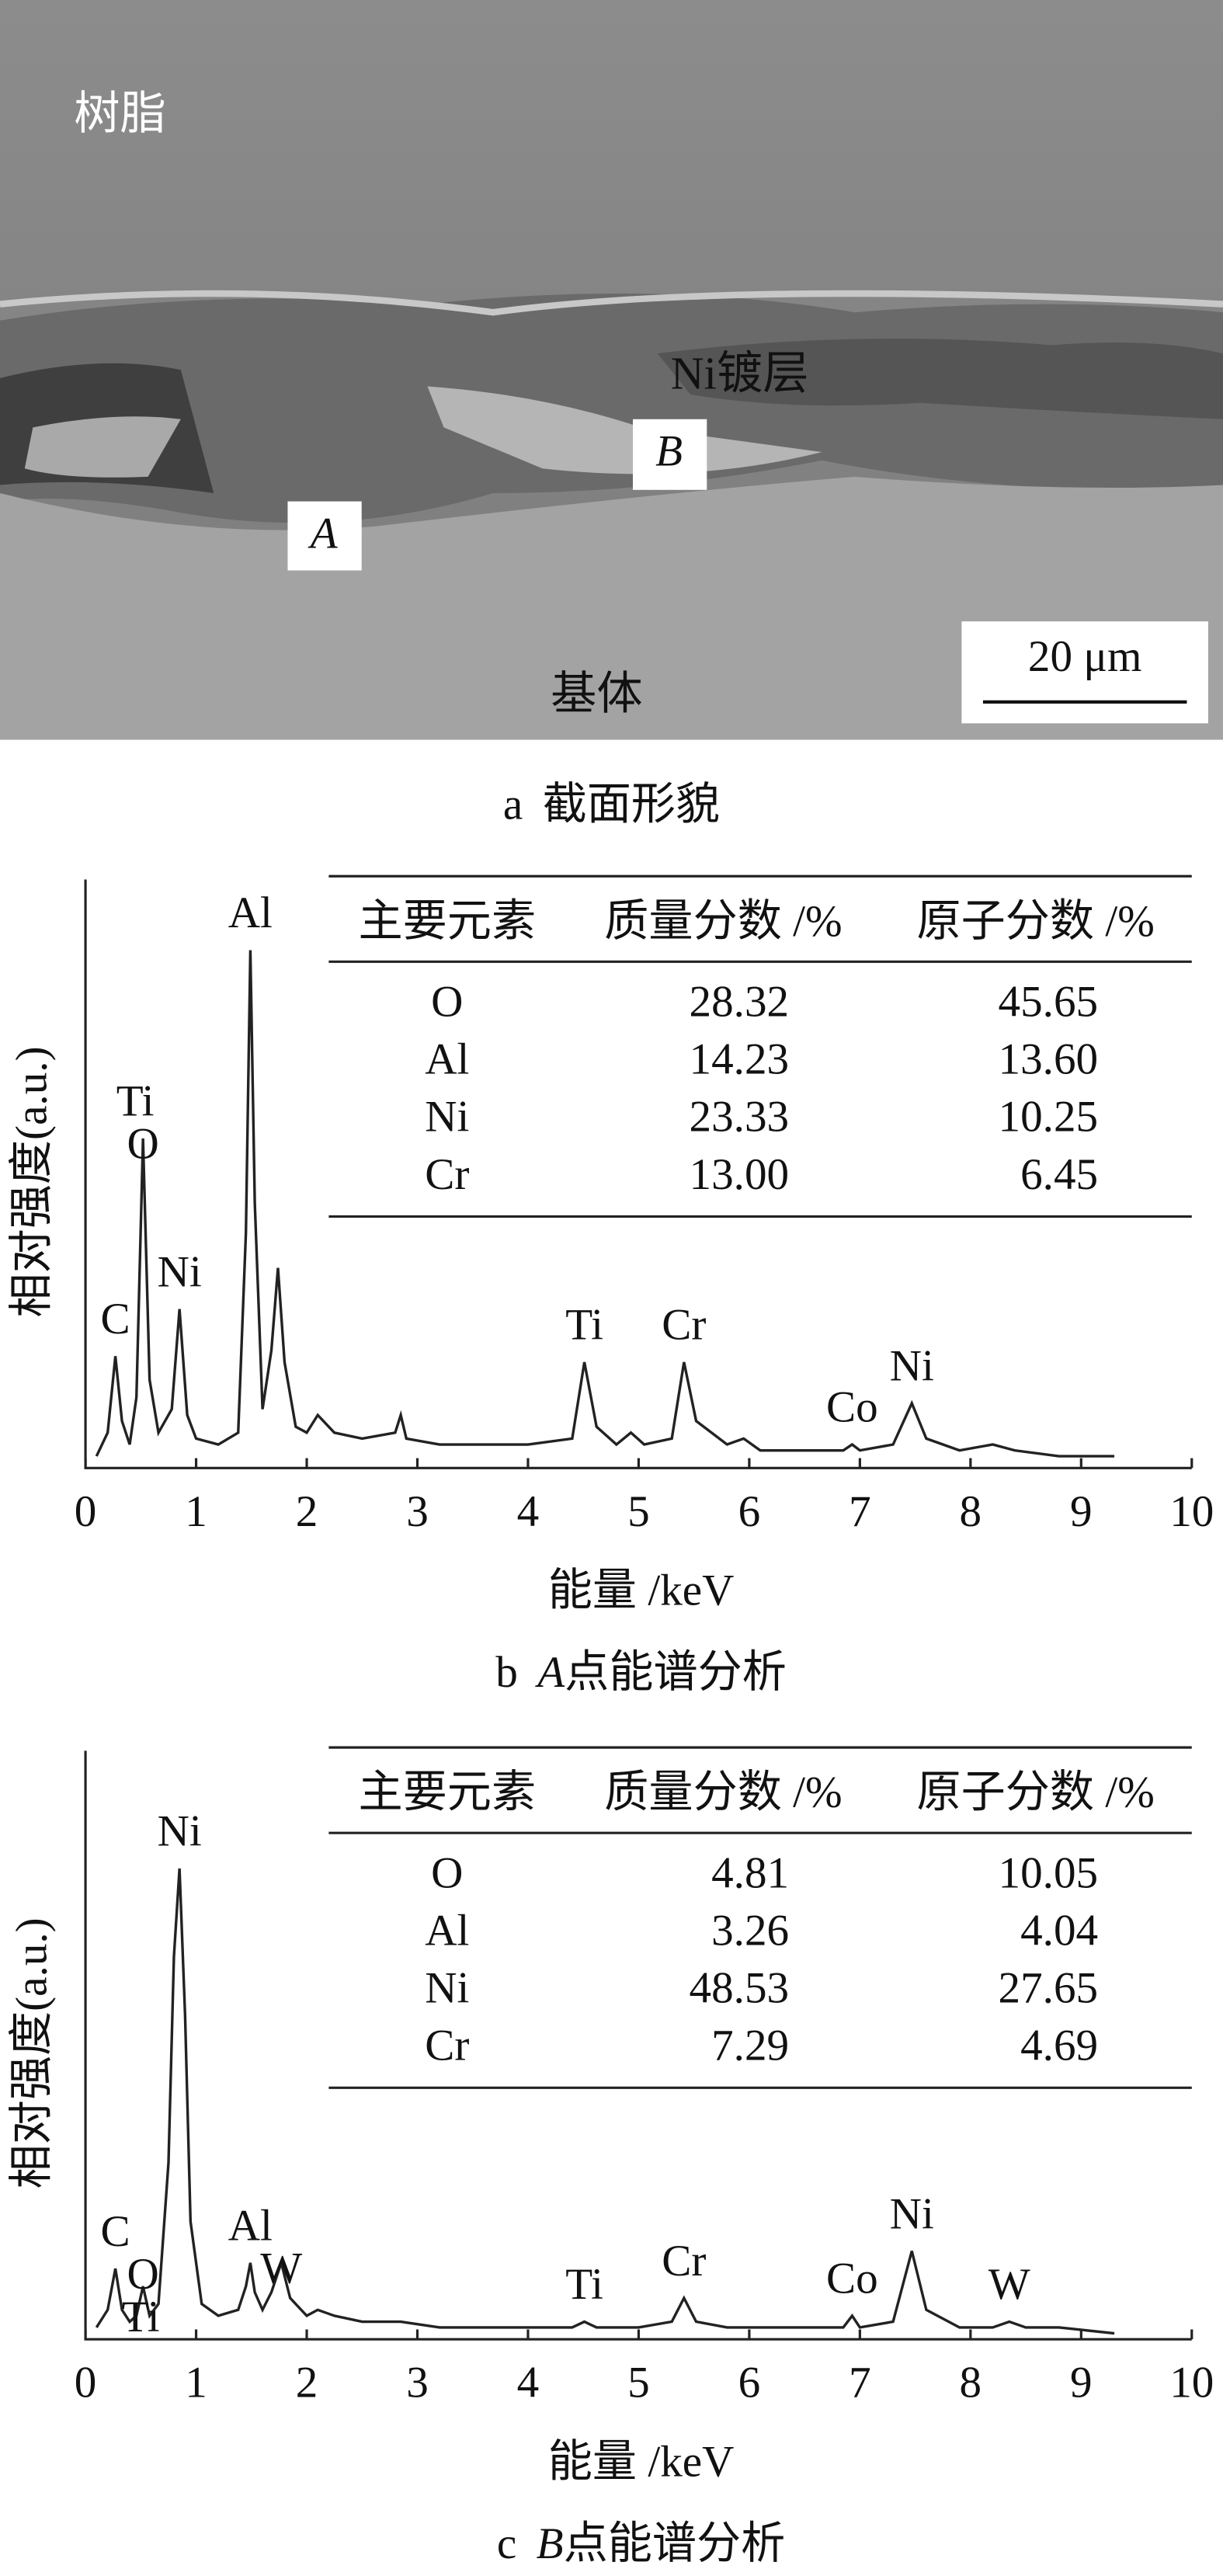 The height and width of the screenshot is (2576, 1223). What do you see at coordinates (506, 2543) in the screenshot?
I see `caption-letter: c` at bounding box center [506, 2543].